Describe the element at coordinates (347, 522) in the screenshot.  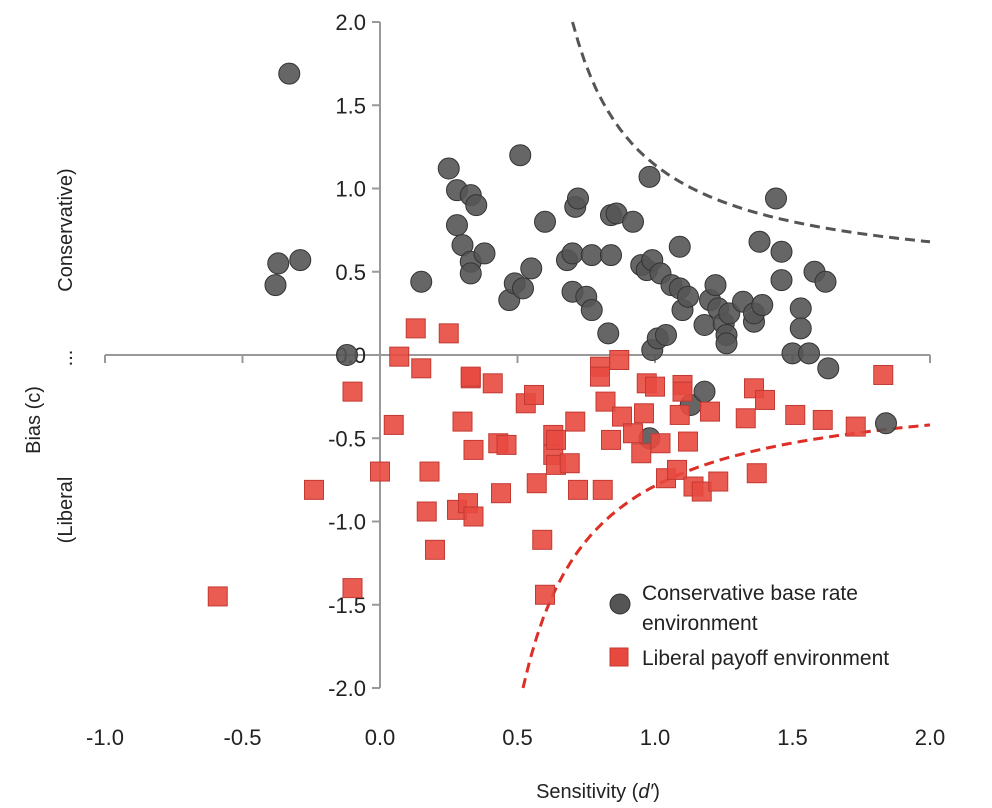
I see `y-tick-label: -1.0` at that location.